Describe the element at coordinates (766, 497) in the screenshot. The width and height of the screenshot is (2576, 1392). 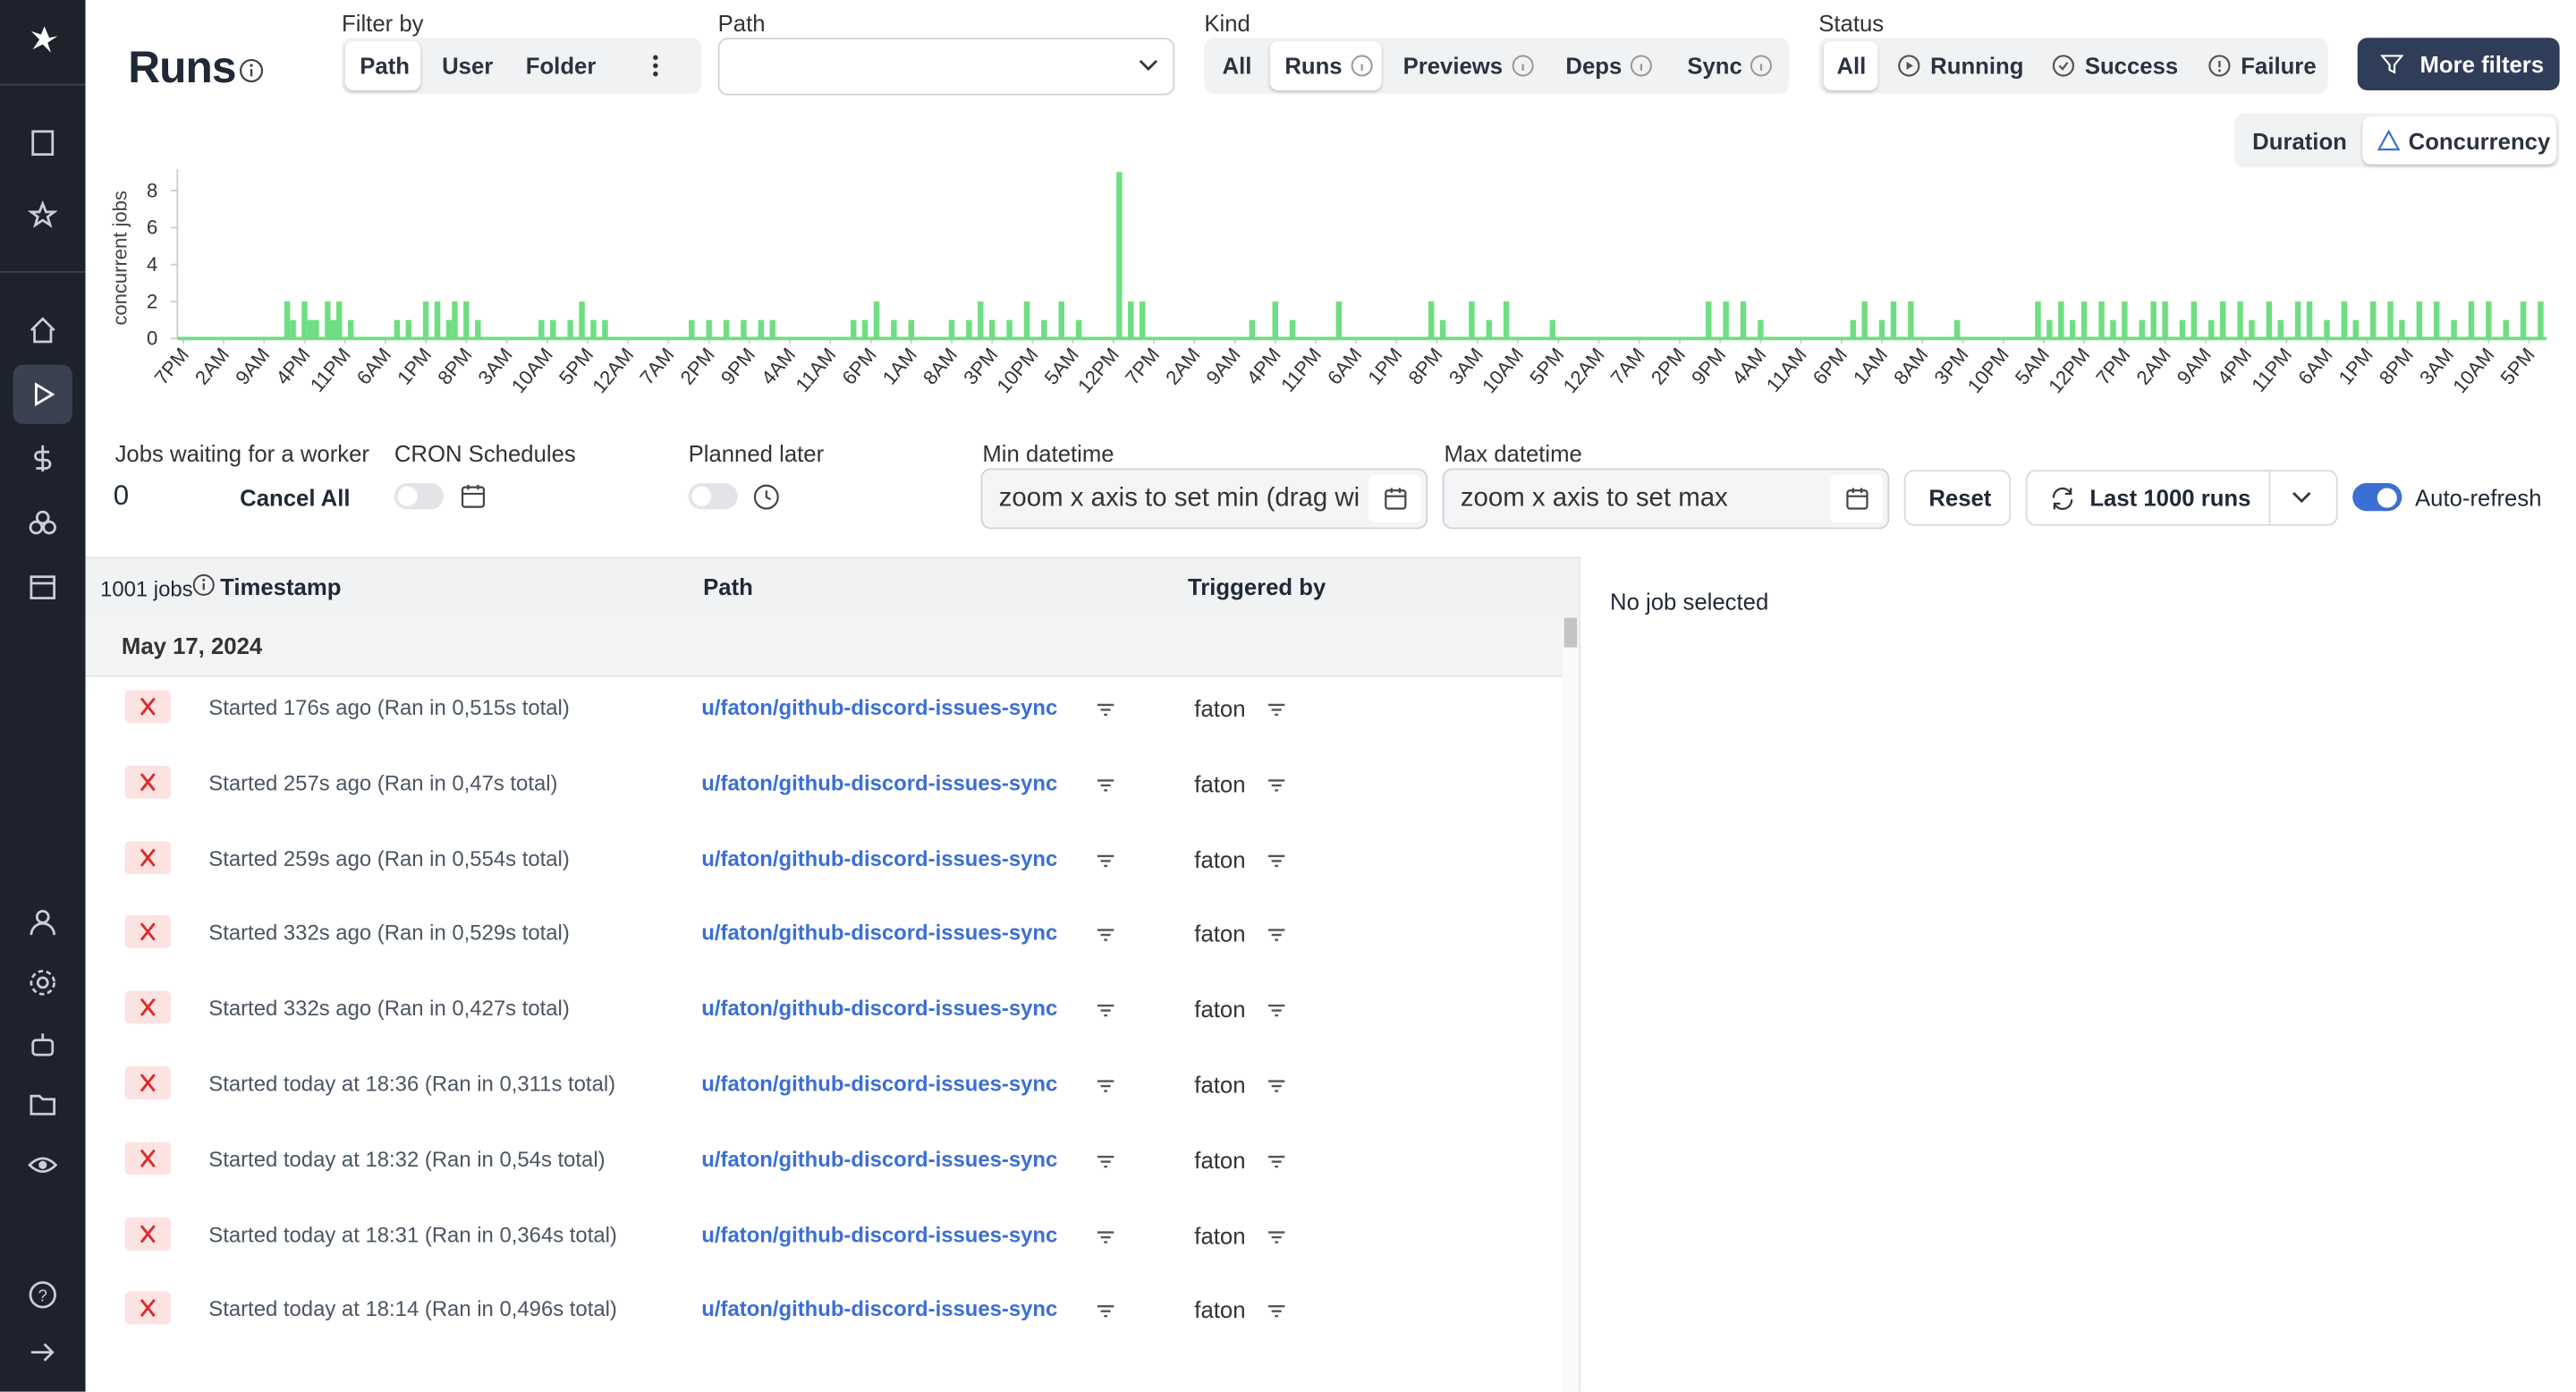
I see `clock-icon` at that location.